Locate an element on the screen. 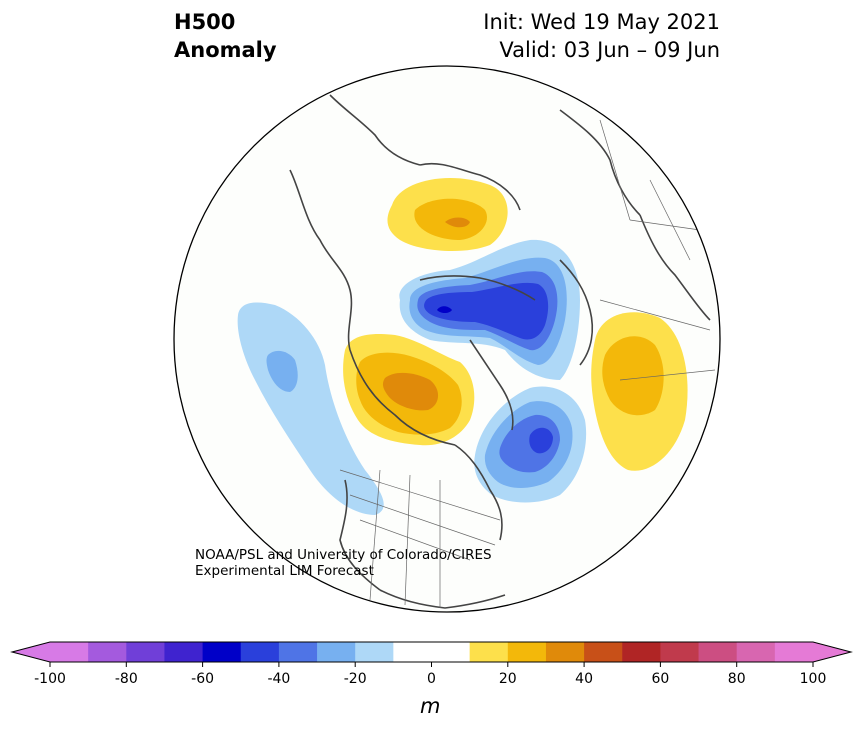  colorbar-tick-label: 80 is located at coordinates (737, 679).